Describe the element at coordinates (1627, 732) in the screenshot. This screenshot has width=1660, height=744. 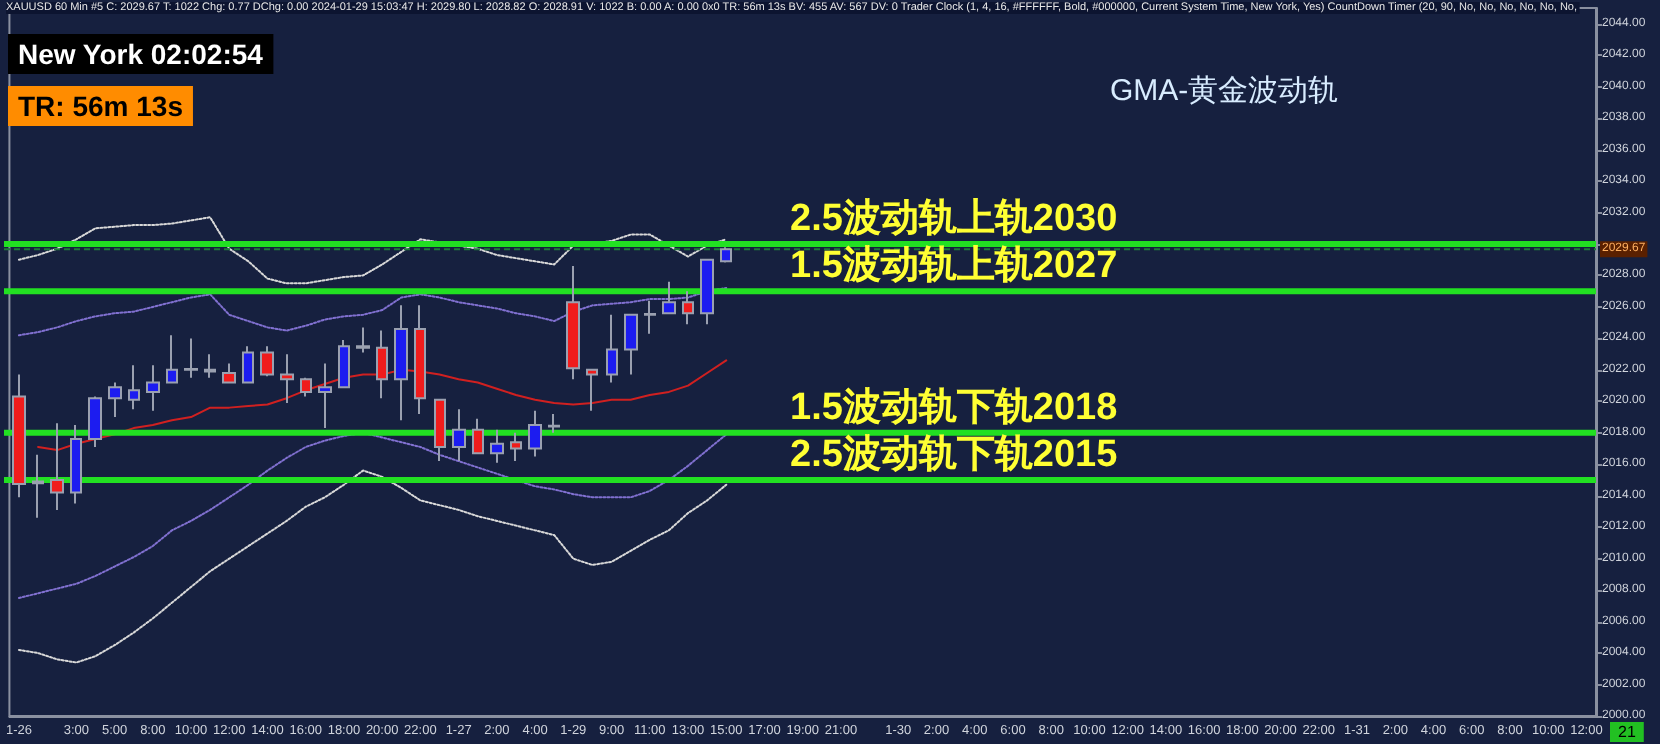
I see `text: 21` at that location.